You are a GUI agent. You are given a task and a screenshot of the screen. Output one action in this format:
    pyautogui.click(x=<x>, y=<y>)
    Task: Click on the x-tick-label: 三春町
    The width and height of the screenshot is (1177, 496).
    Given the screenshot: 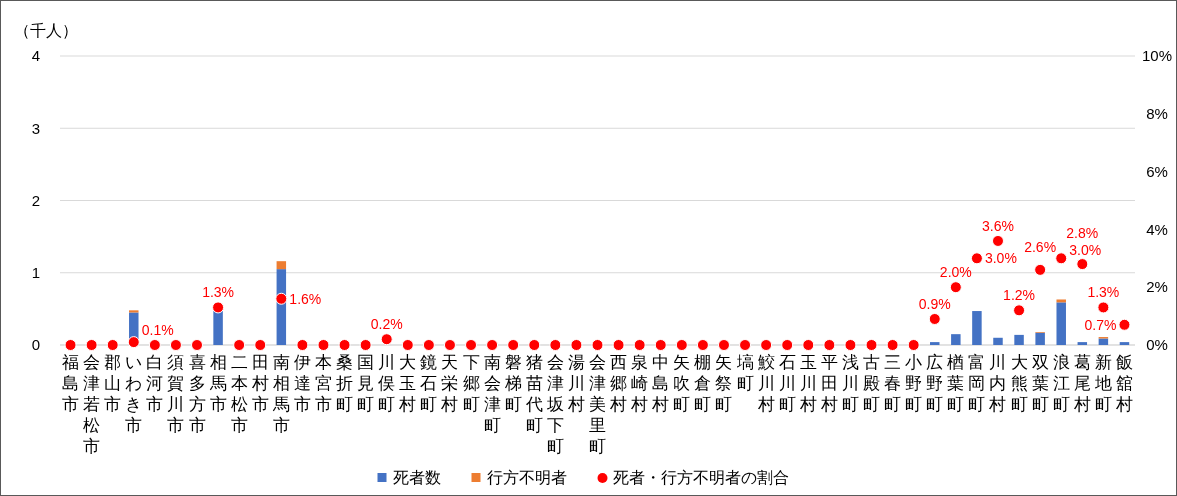 What is the action you would take?
    pyautogui.click(x=893, y=383)
    